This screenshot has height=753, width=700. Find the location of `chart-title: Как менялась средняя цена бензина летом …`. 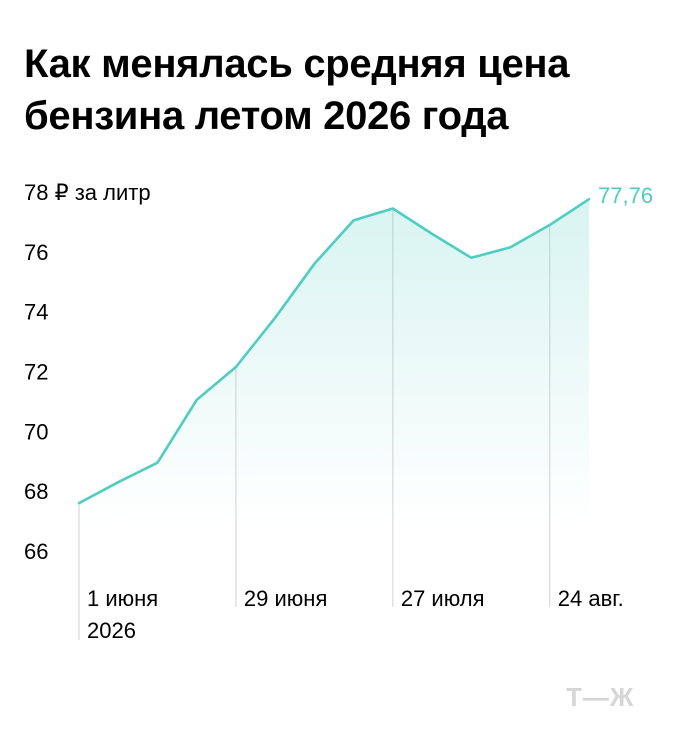

chart-title: Как менялась средняя цена бензина летом … is located at coordinates (297, 90).